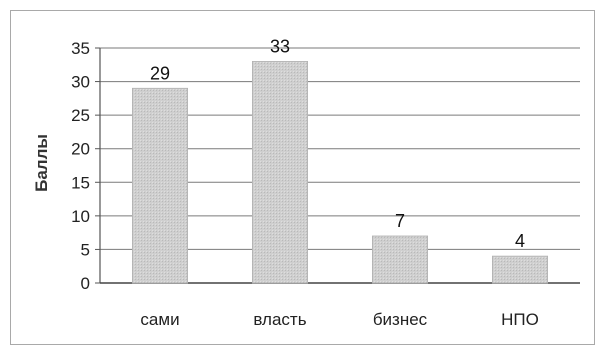  I want to click on y-tick-label: 25, so click(80, 115).